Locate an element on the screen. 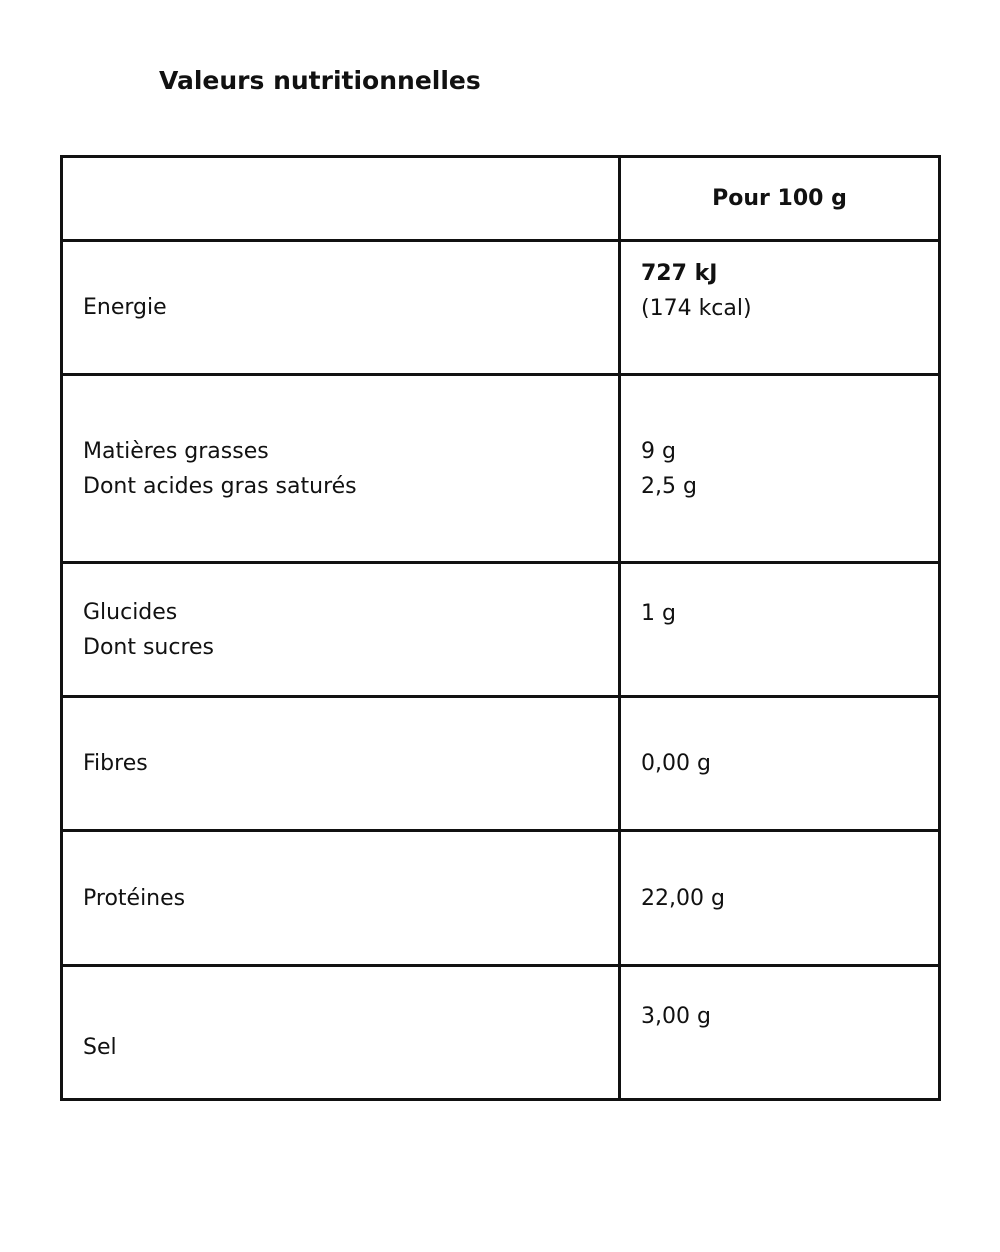 The height and width of the screenshot is (1252, 1000). row-label: Energie is located at coordinates (125, 307).